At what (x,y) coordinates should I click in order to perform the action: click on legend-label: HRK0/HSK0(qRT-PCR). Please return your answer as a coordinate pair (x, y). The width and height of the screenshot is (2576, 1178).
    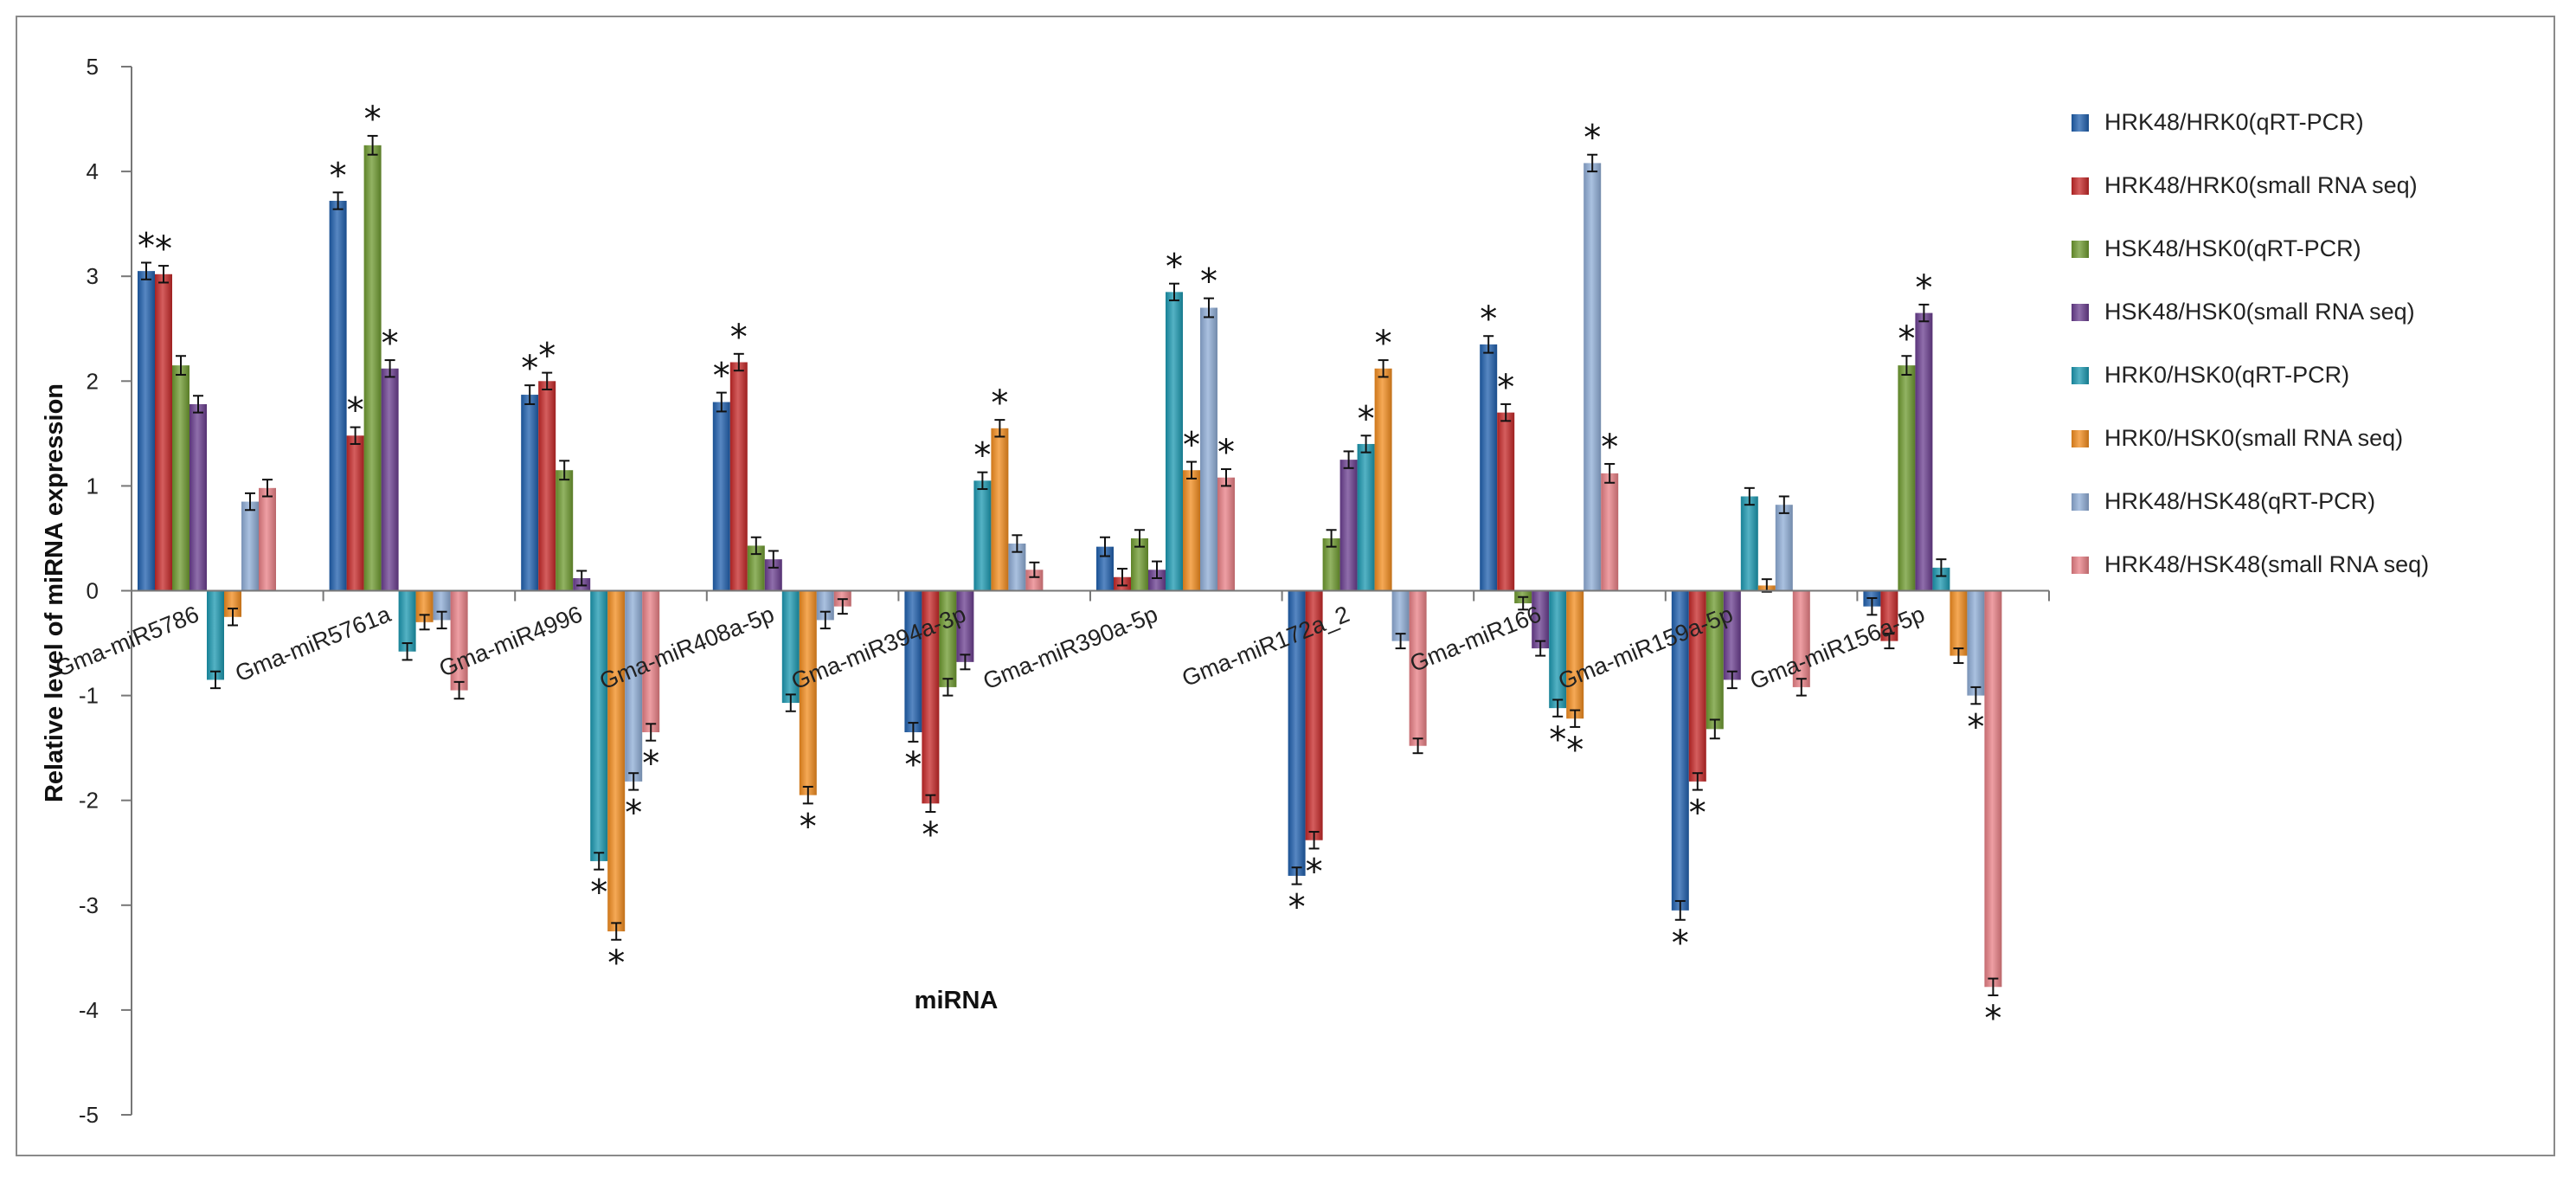
    Looking at the image, I should click on (2226, 375).